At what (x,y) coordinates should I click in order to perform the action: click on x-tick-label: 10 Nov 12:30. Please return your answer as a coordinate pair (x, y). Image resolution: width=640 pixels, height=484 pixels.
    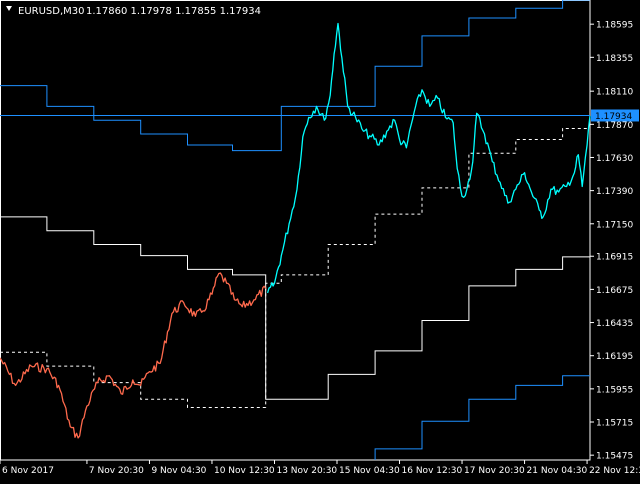
    Looking at the image, I should click on (244, 471).